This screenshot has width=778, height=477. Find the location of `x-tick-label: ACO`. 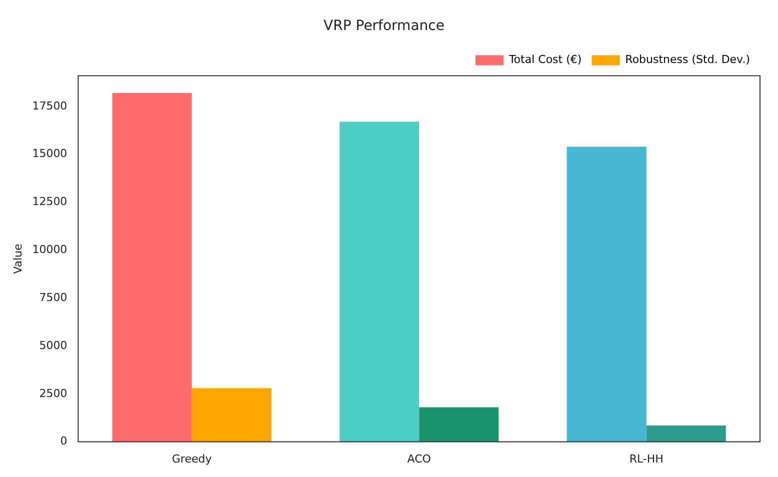

x-tick-label: ACO is located at coordinates (419, 459).